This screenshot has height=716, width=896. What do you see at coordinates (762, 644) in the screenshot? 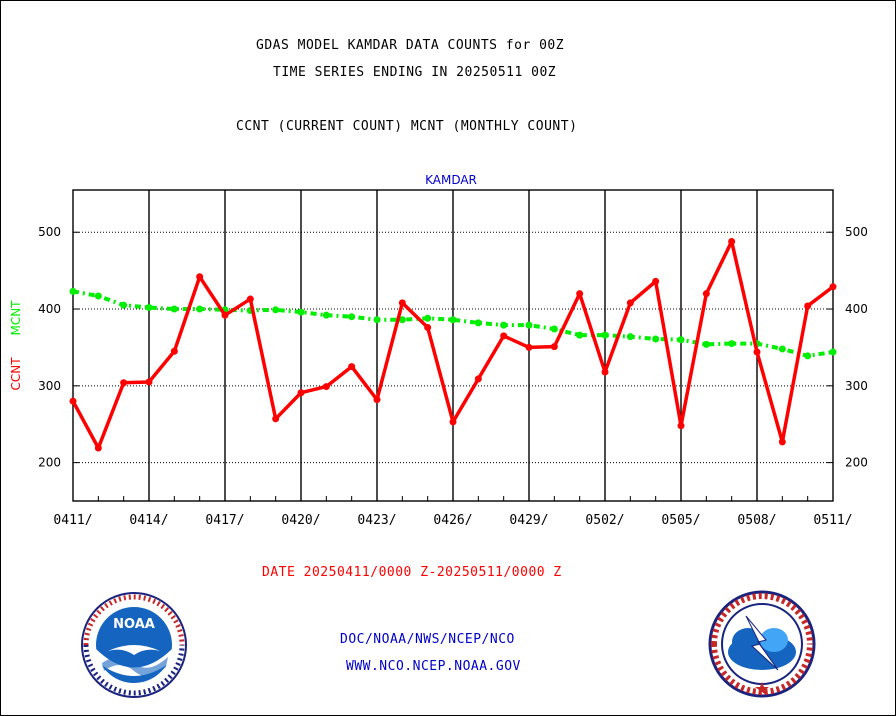
I see `national-weather-service-logo-icon` at bounding box center [762, 644].